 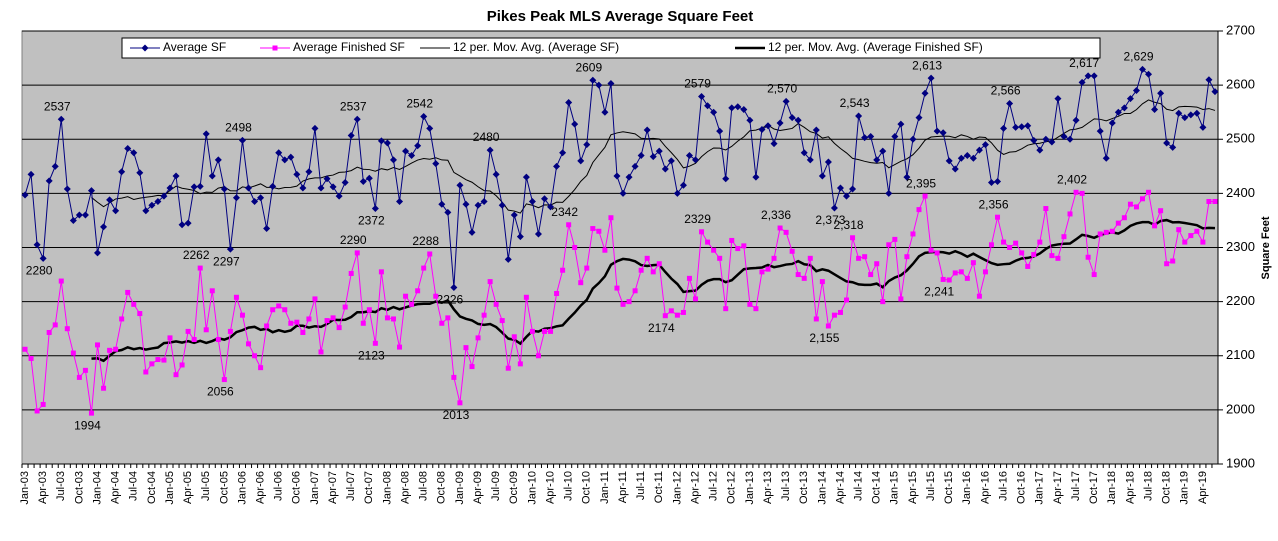 What do you see at coordinates (87, 425) in the screenshot?
I see `data-label: 1994` at bounding box center [87, 425].